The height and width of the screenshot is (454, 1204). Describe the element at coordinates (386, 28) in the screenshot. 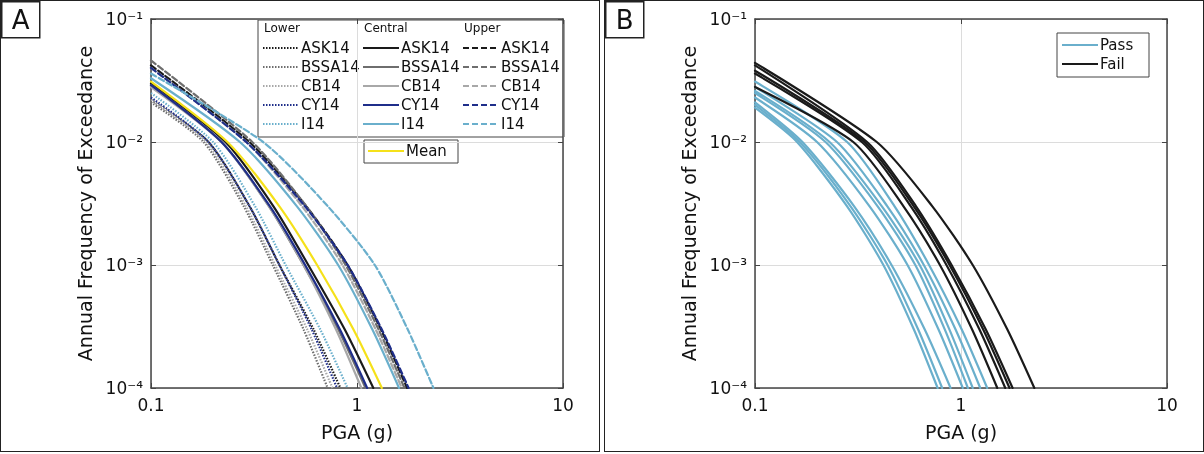

I see `annotation: Central` at that location.